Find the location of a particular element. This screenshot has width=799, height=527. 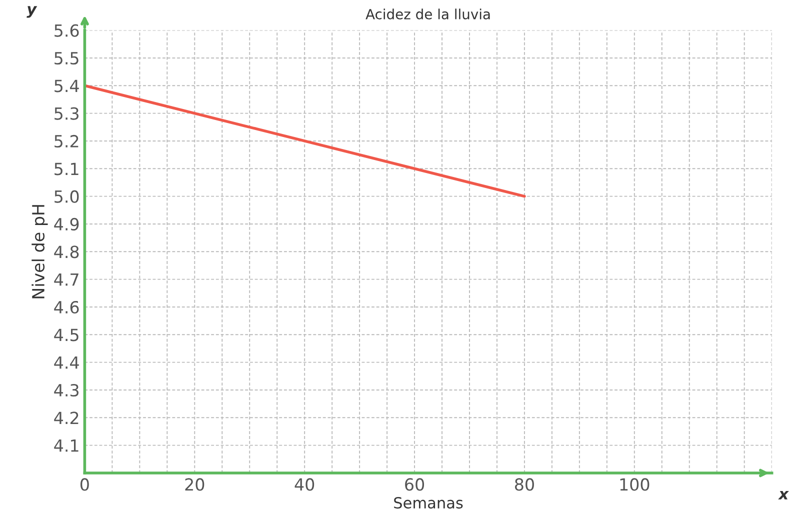

x-axis-title: Semanas is located at coordinates (428, 503).